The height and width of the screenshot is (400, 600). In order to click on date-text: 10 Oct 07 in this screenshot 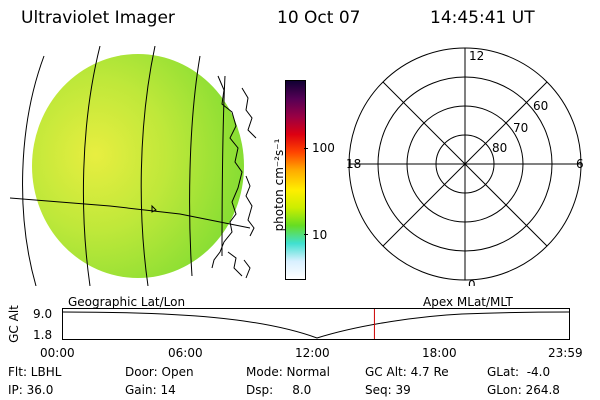, I will do `click(319, 18)`.